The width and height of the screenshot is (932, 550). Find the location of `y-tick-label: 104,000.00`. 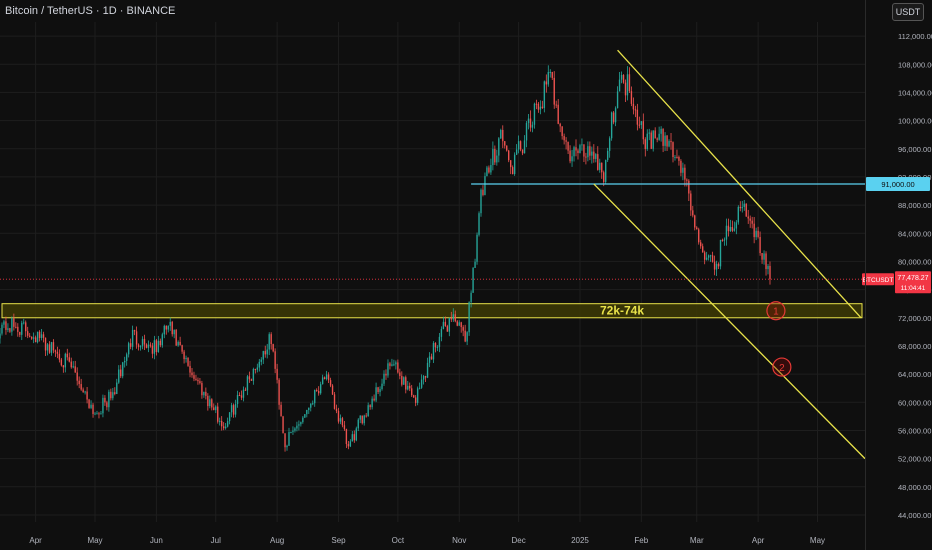

y-tick-label: 104,000.00 is located at coordinates (915, 92).